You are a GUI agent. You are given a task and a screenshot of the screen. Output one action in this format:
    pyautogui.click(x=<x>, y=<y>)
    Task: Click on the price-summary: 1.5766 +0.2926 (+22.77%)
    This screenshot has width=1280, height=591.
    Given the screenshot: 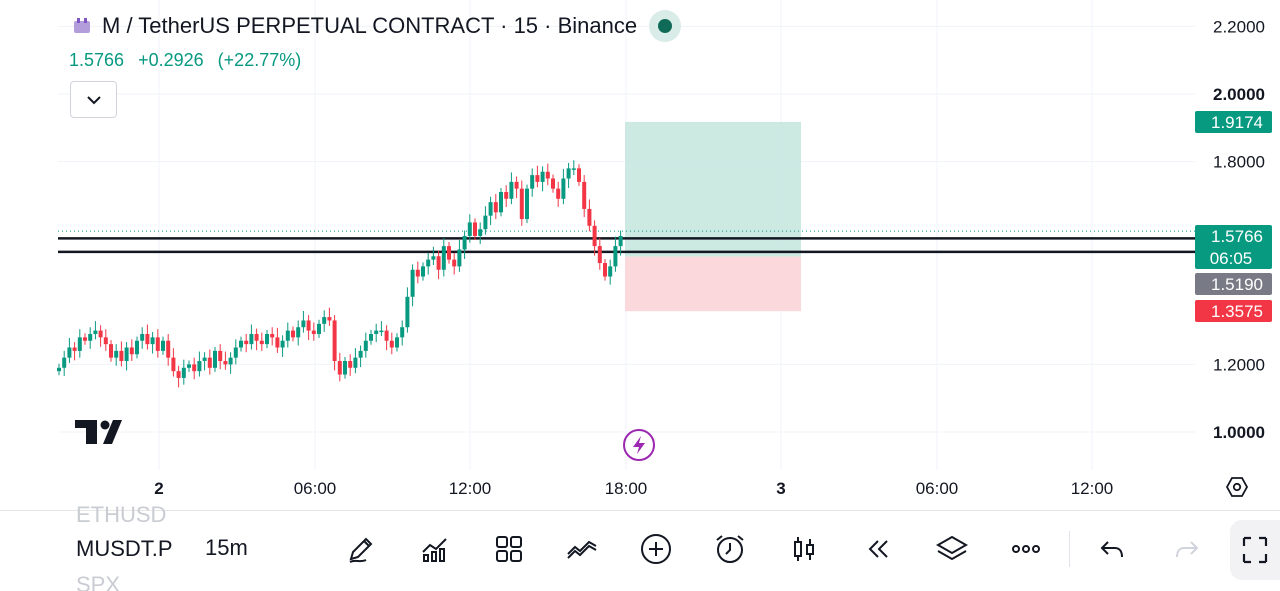 What is the action you would take?
    pyautogui.click(x=189, y=60)
    